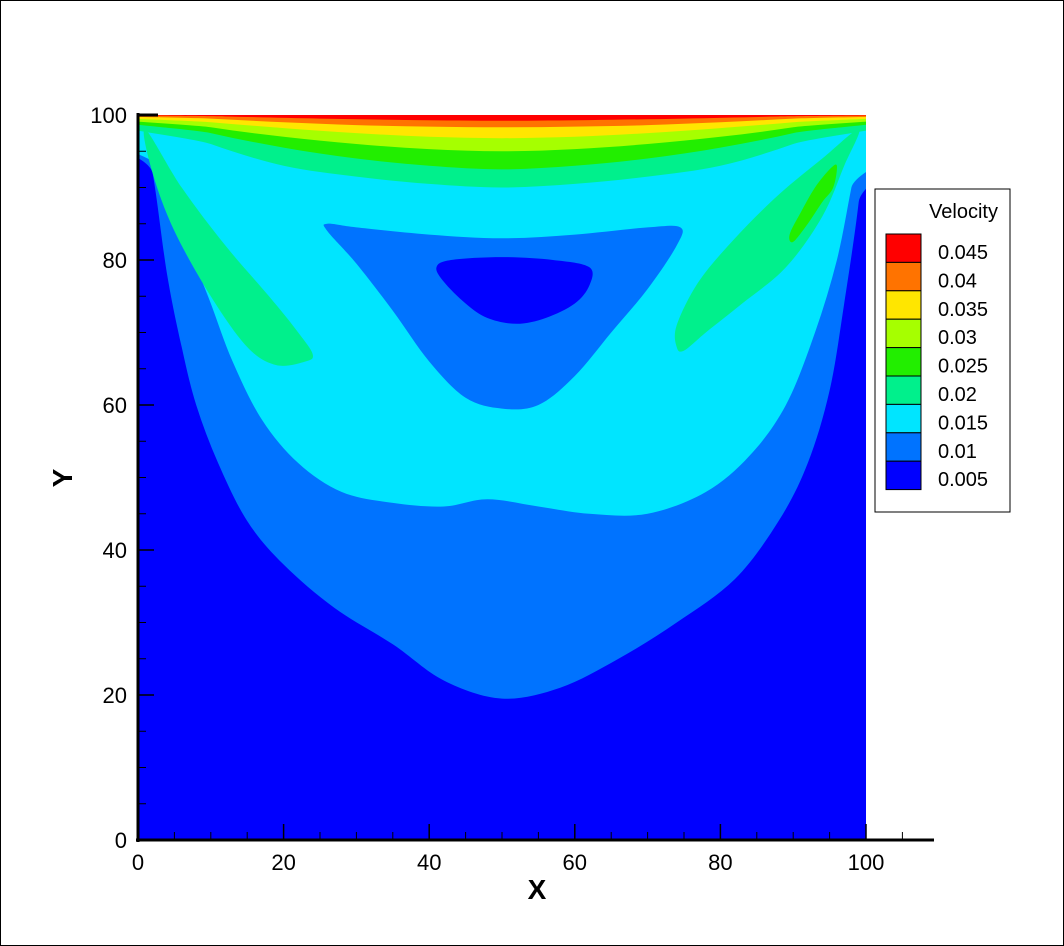  What do you see at coordinates (957, 281) in the screenshot?
I see `legend-label: 0.04` at bounding box center [957, 281].